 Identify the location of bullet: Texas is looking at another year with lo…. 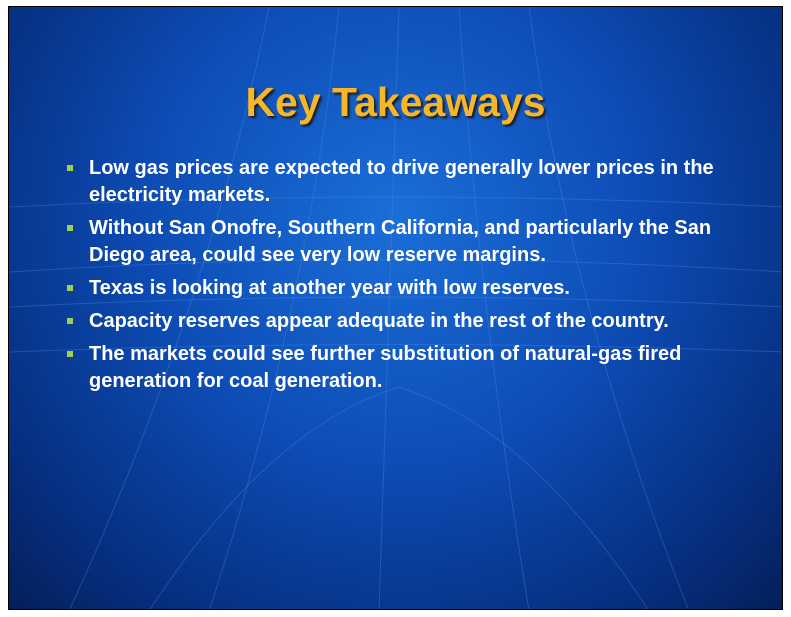
(417, 288).